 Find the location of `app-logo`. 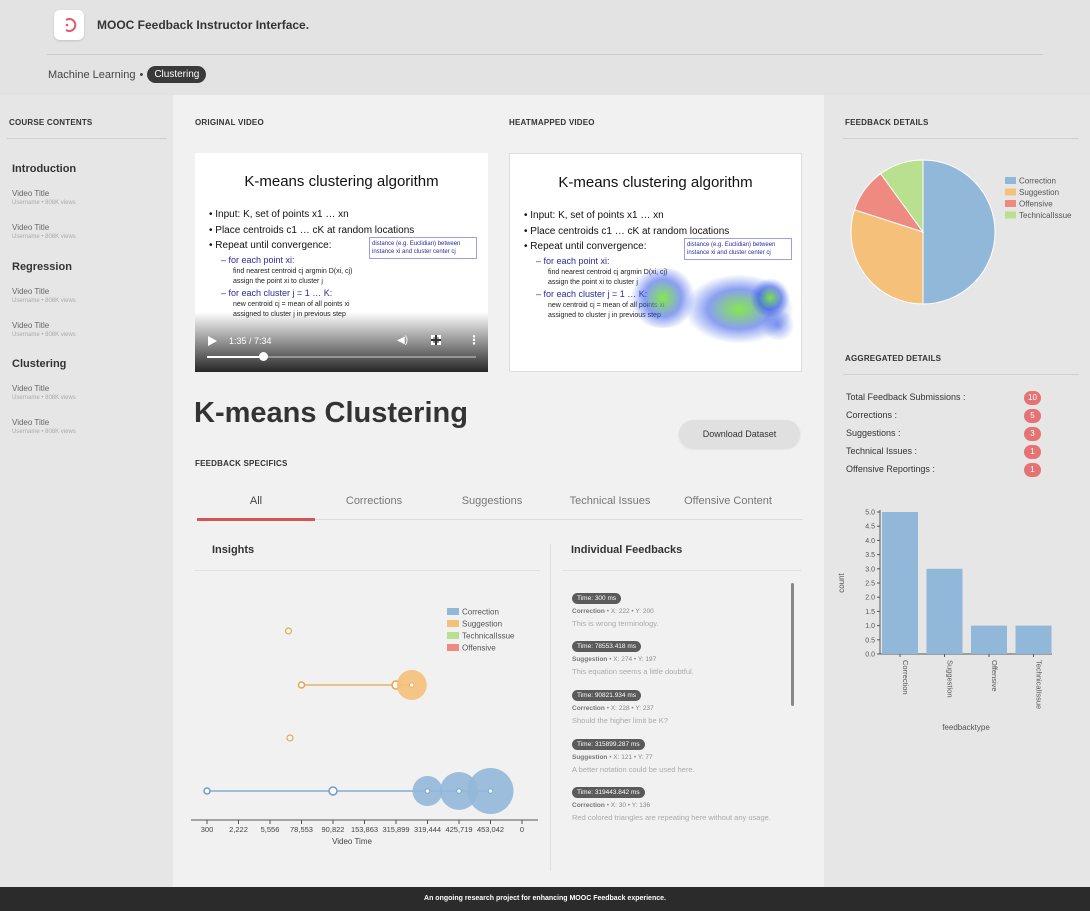

app-logo is located at coordinates (69, 25).